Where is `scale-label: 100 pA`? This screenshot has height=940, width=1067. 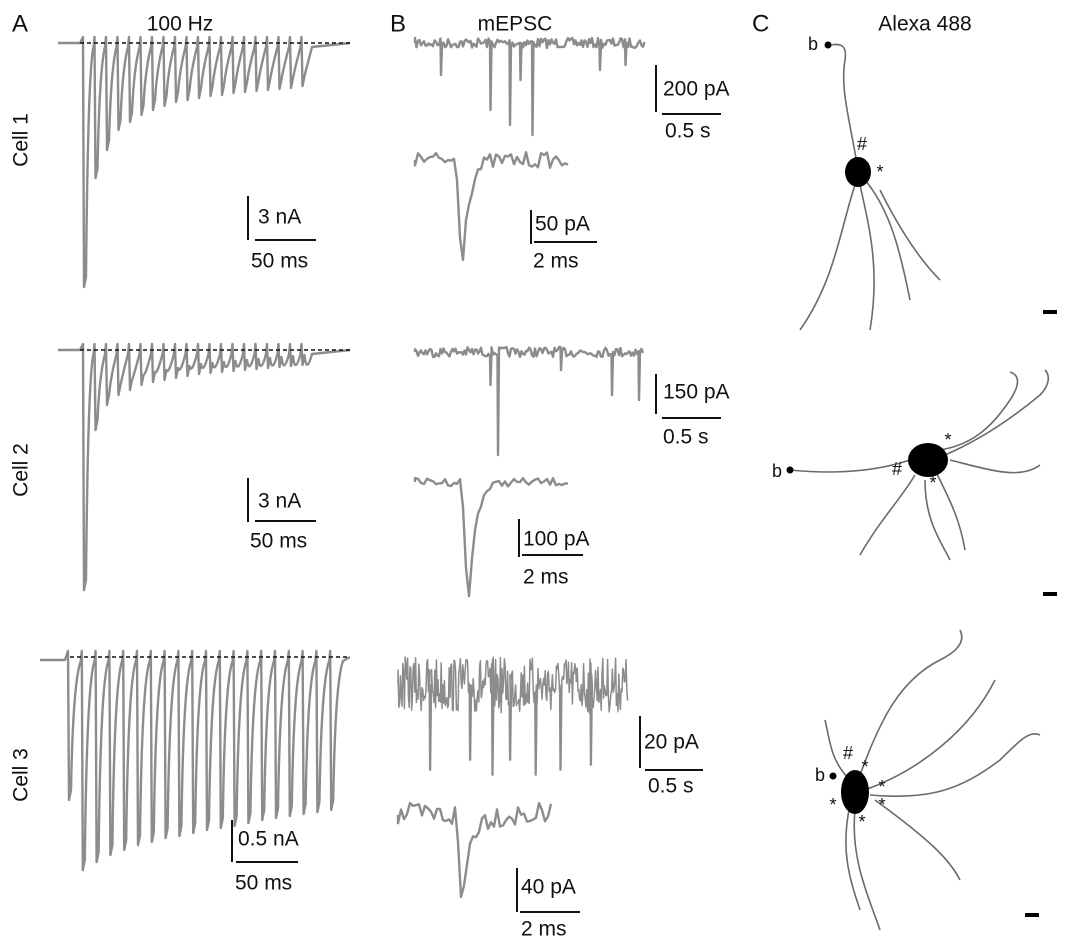
scale-label: 100 pA is located at coordinates (556, 539).